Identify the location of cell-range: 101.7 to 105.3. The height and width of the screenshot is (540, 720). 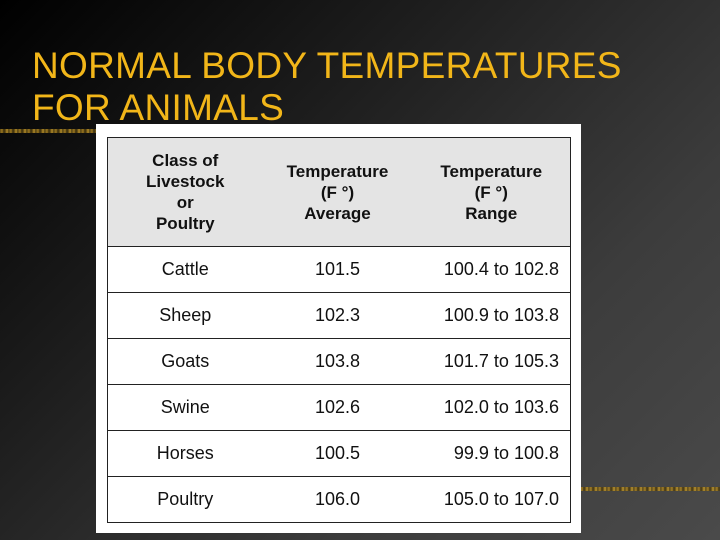
(491, 361).